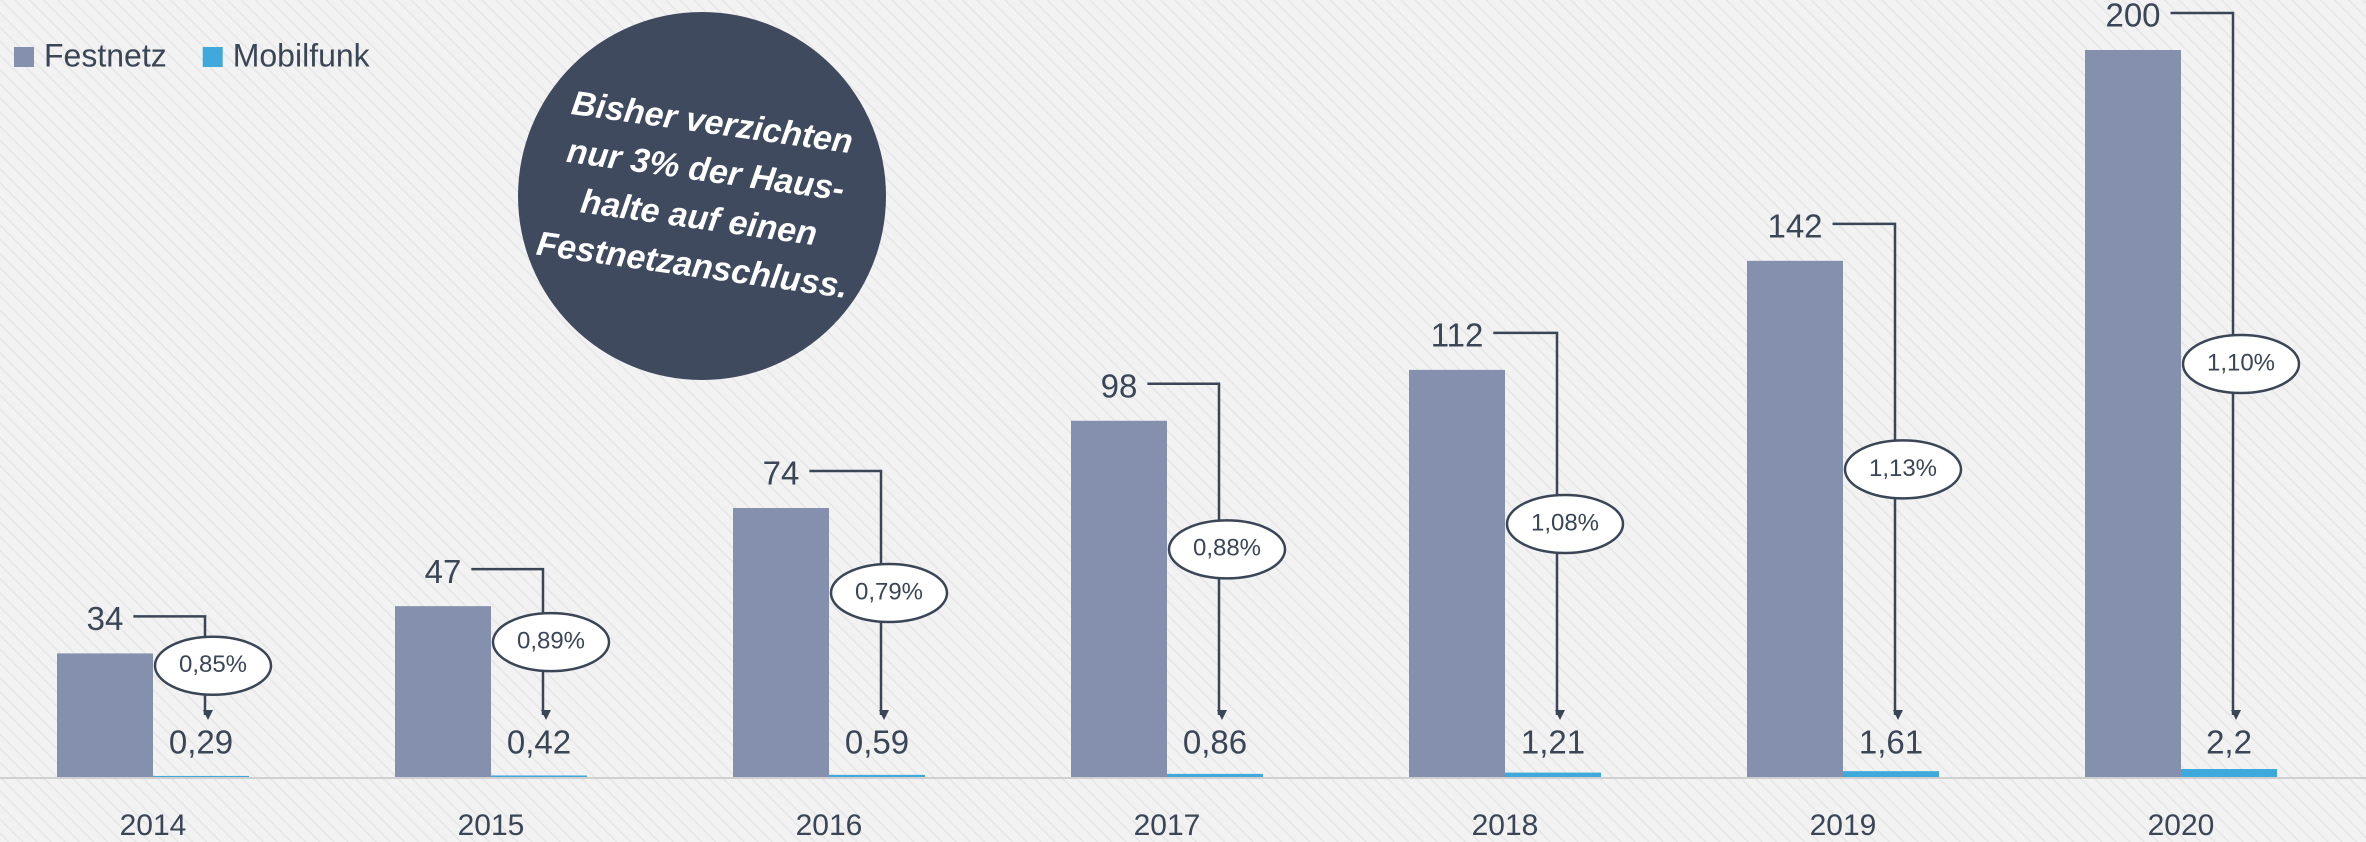 This screenshot has height=842, width=2366. Describe the element at coordinates (1891, 742) in the screenshot. I see `value-label: 1,61` at that location.